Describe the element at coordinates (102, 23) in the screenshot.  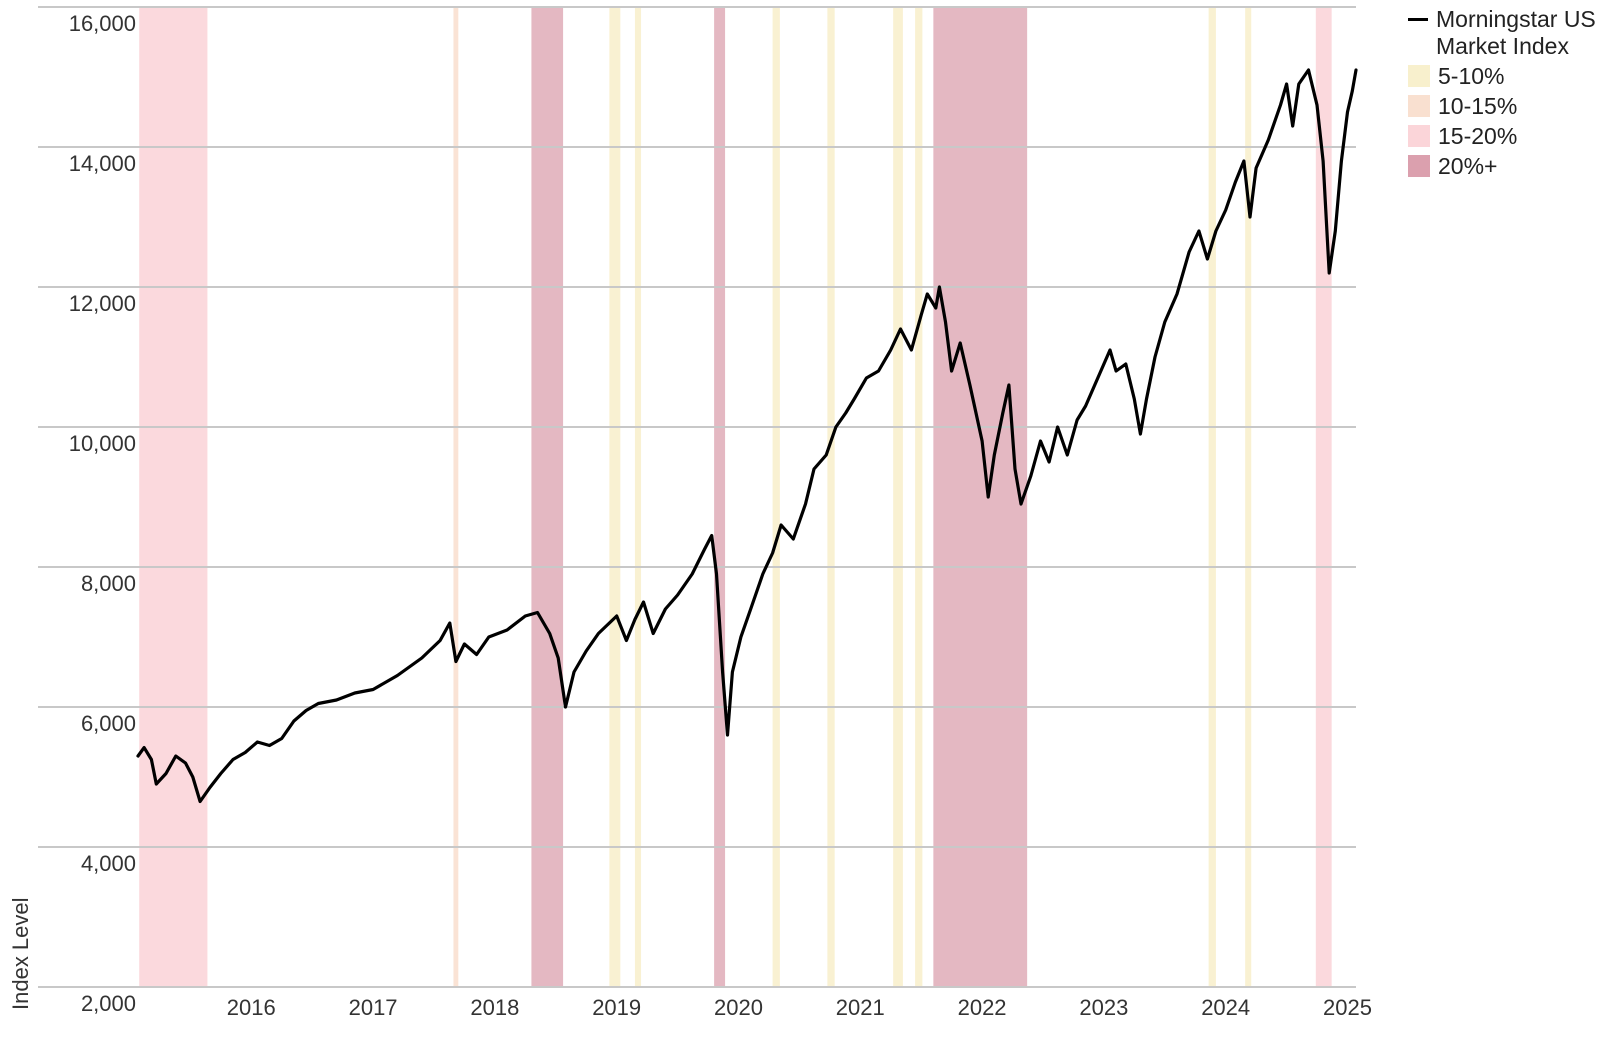
I see `y-tick-label: 16,000` at that location.